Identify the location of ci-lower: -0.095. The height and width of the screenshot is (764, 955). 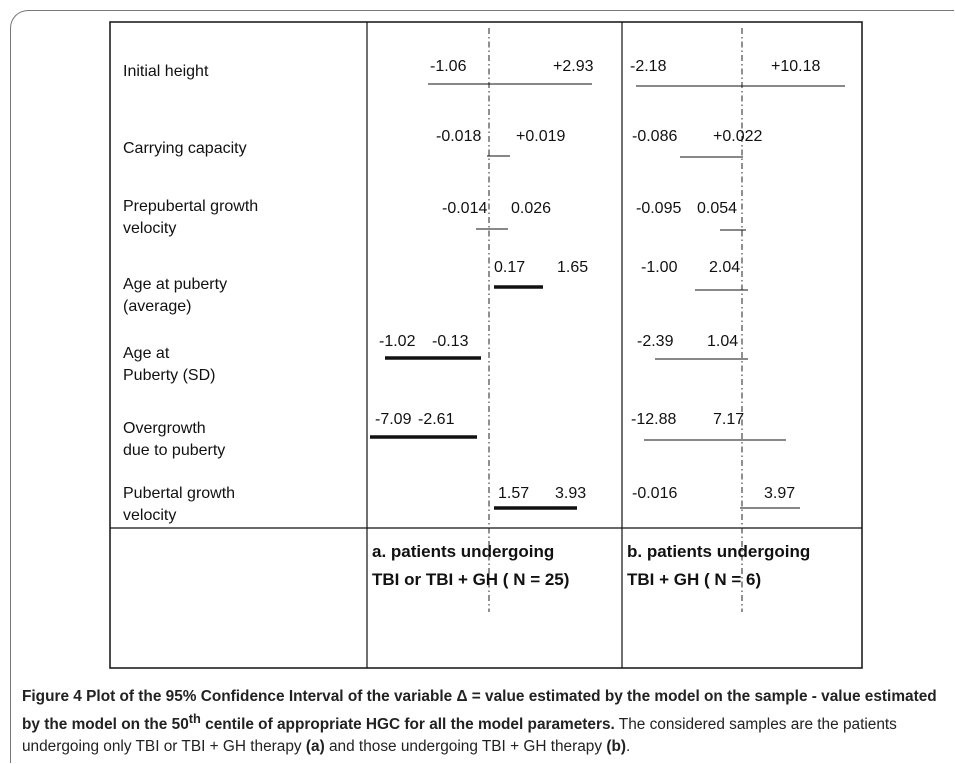
(658, 208).